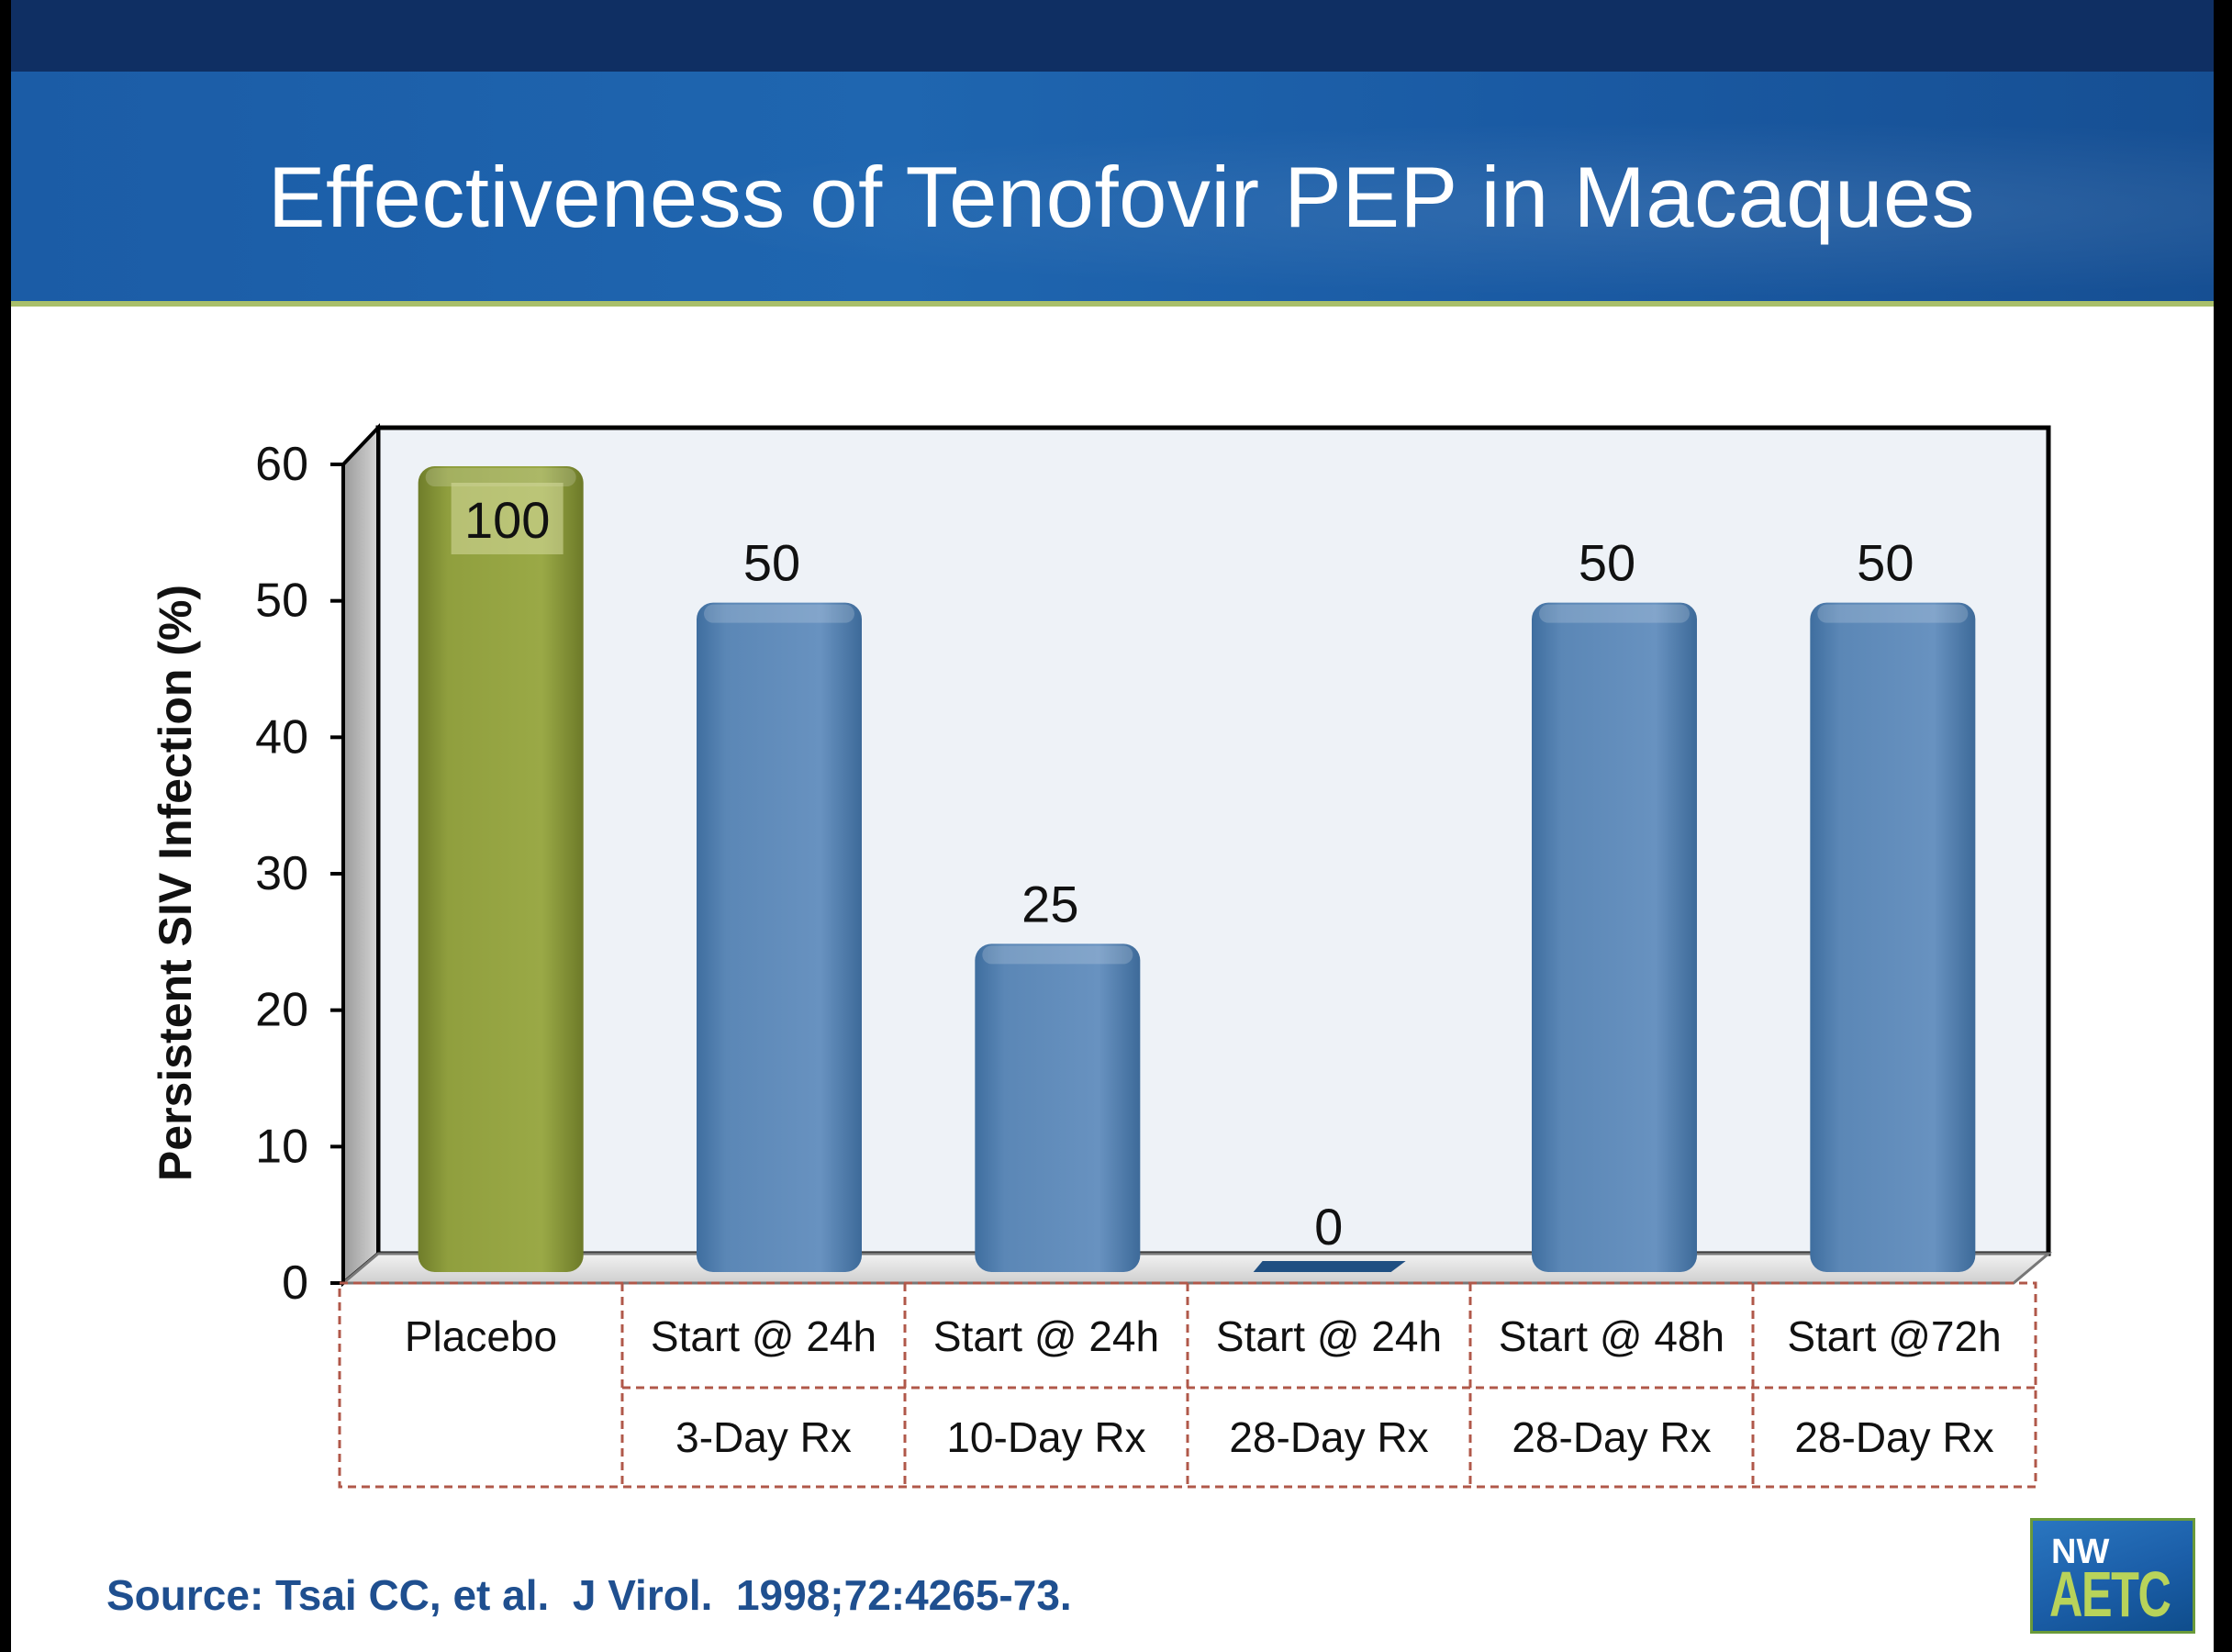 Image resolution: width=2232 pixels, height=1652 pixels. I want to click on header-top-bar, so click(1113, 36).